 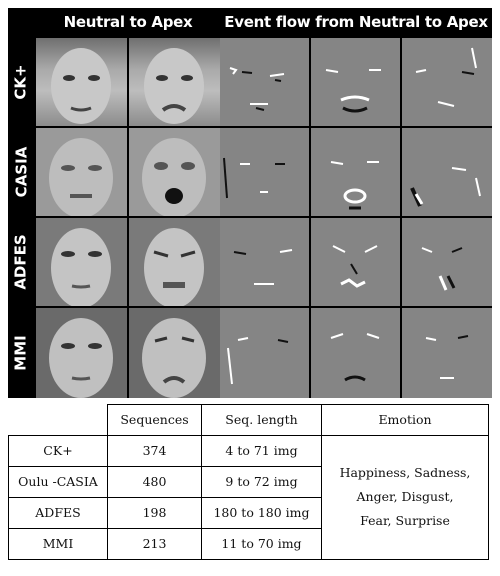 What do you see at coordinates (174, 82) in the screenshot?
I see `face-ckplus-apex` at bounding box center [174, 82].